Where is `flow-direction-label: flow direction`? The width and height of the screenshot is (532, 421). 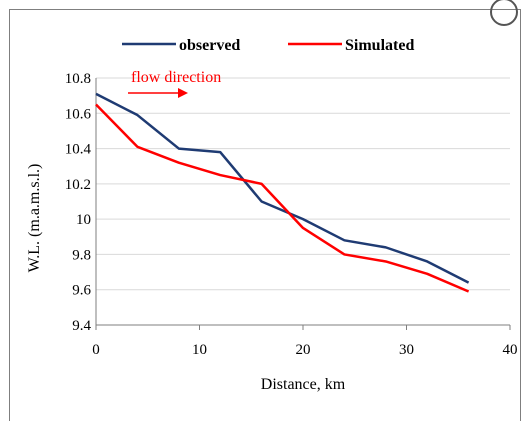
flow-direction-label: flow direction is located at coordinates (176, 77).